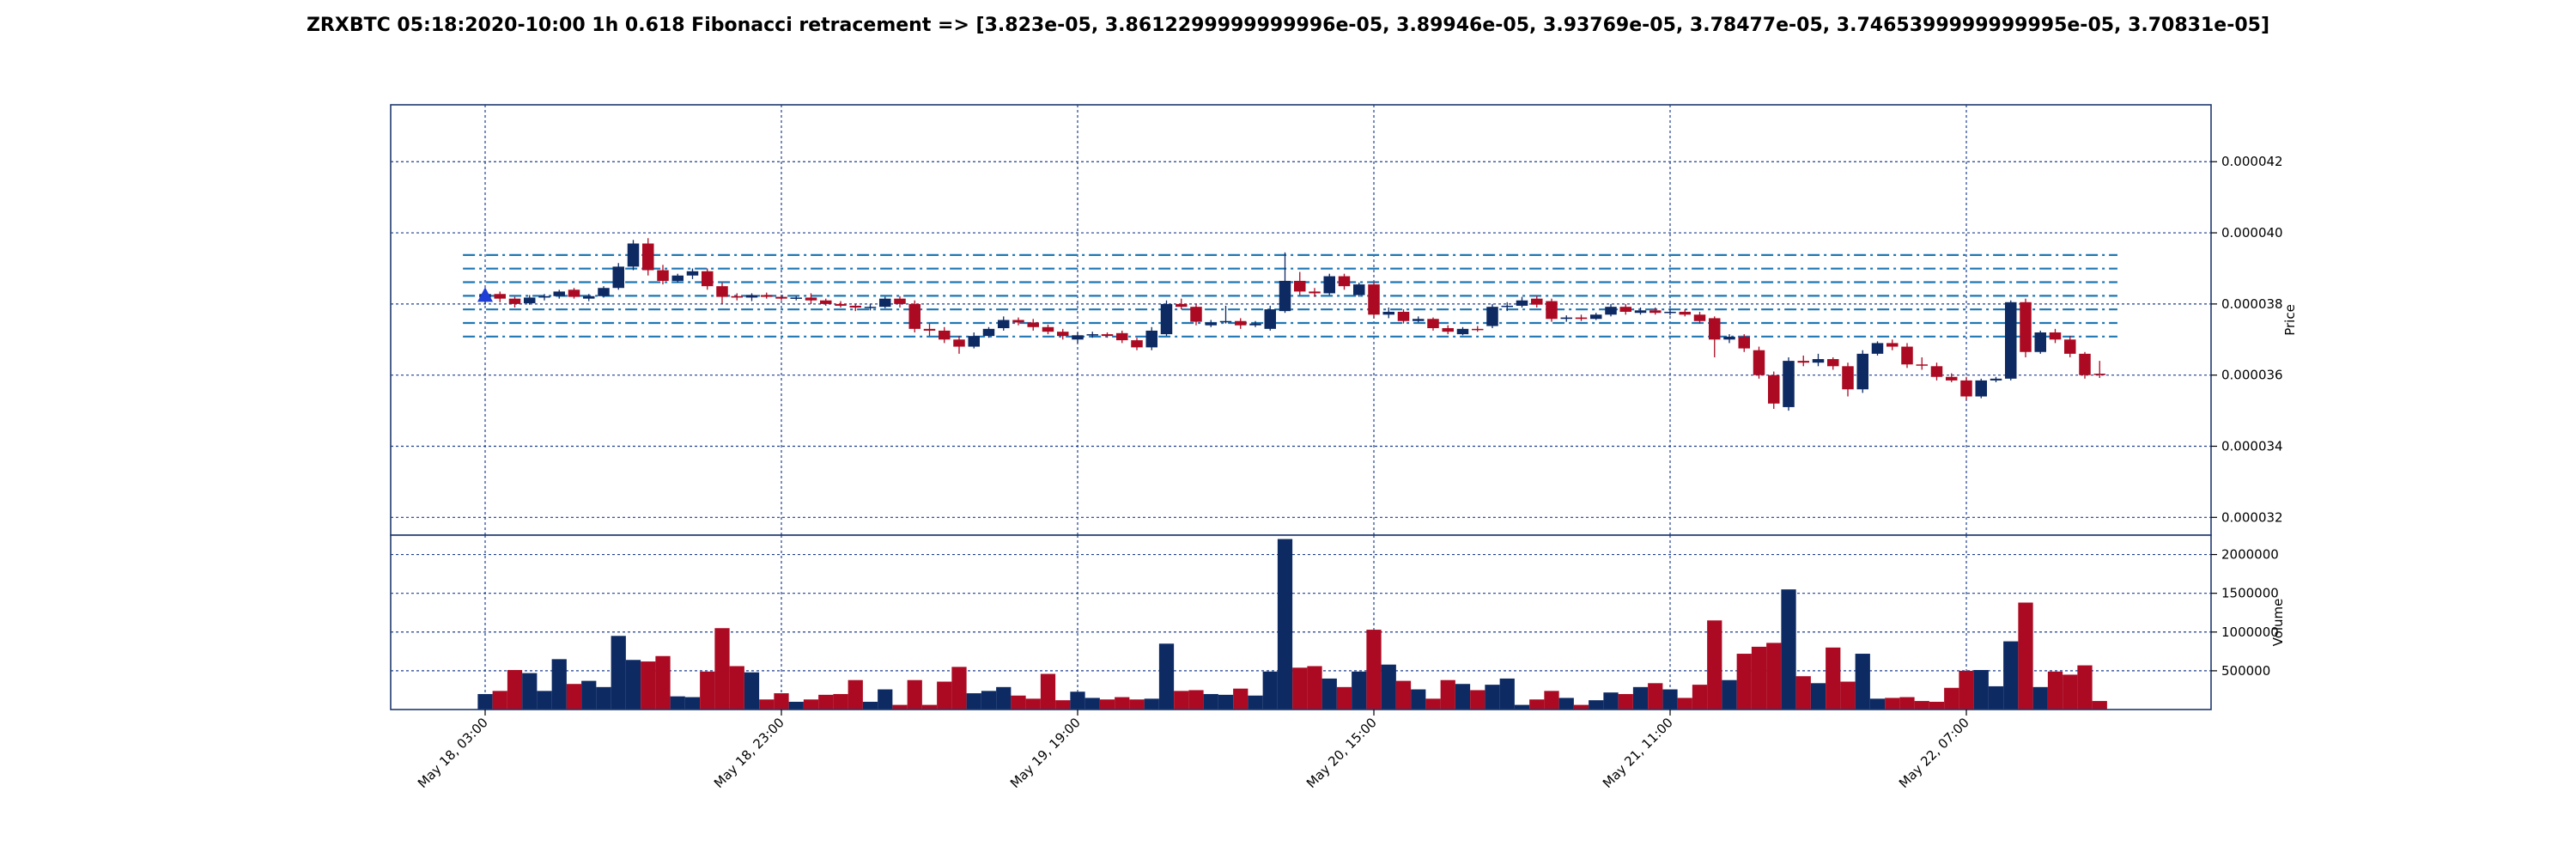 This screenshot has height=859, width=2576. Describe the element at coordinates (2252, 517) in the screenshot. I see `price-tick-label: 0.000032` at that location.